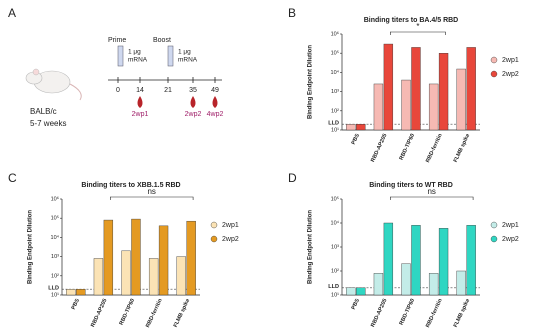 This screenshot has width=550, height=330. I want to click on prime-dose: 1 μg, so click(134, 52).